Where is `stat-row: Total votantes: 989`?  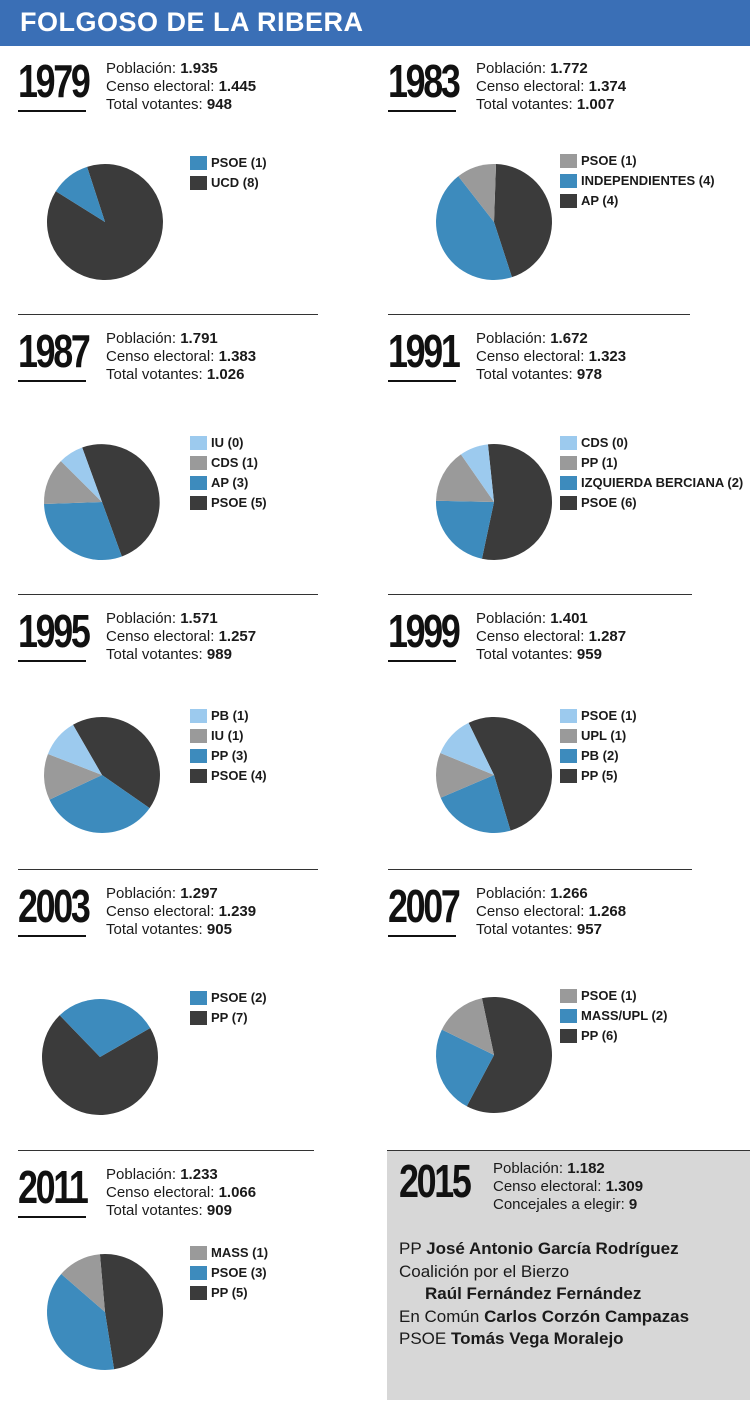 stat-row: Total votantes: 989 is located at coordinates (181, 655).